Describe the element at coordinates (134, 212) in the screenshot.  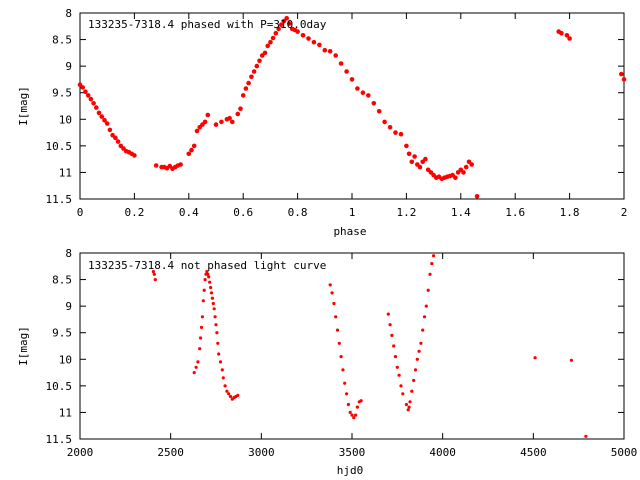
I see `x-tick-label: 0.2` at that location.